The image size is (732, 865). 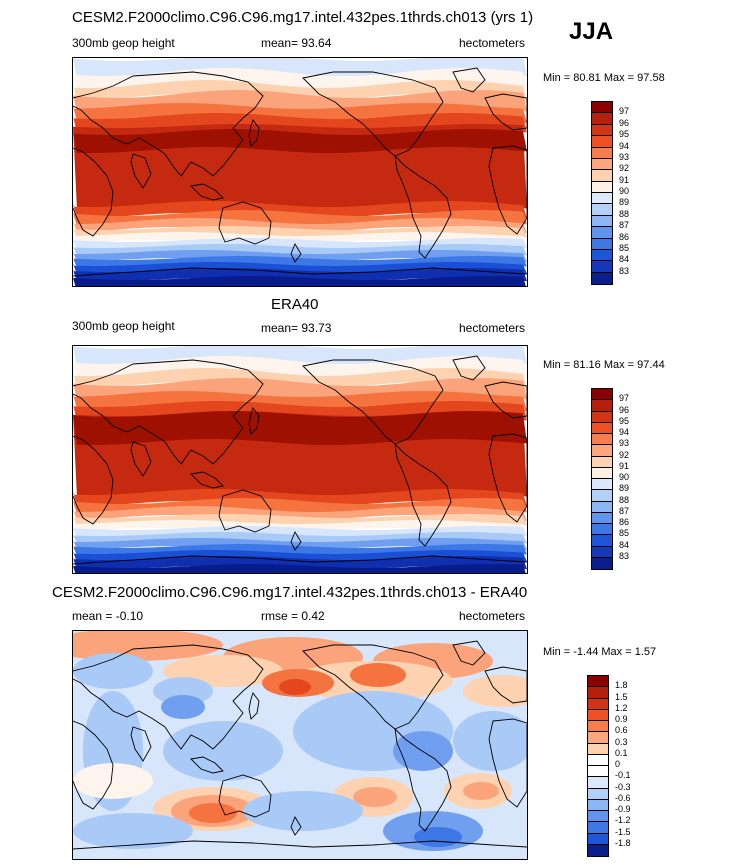 What do you see at coordinates (123, 326) in the screenshot?
I see `panel2-variable-label: 300mb geop height` at bounding box center [123, 326].